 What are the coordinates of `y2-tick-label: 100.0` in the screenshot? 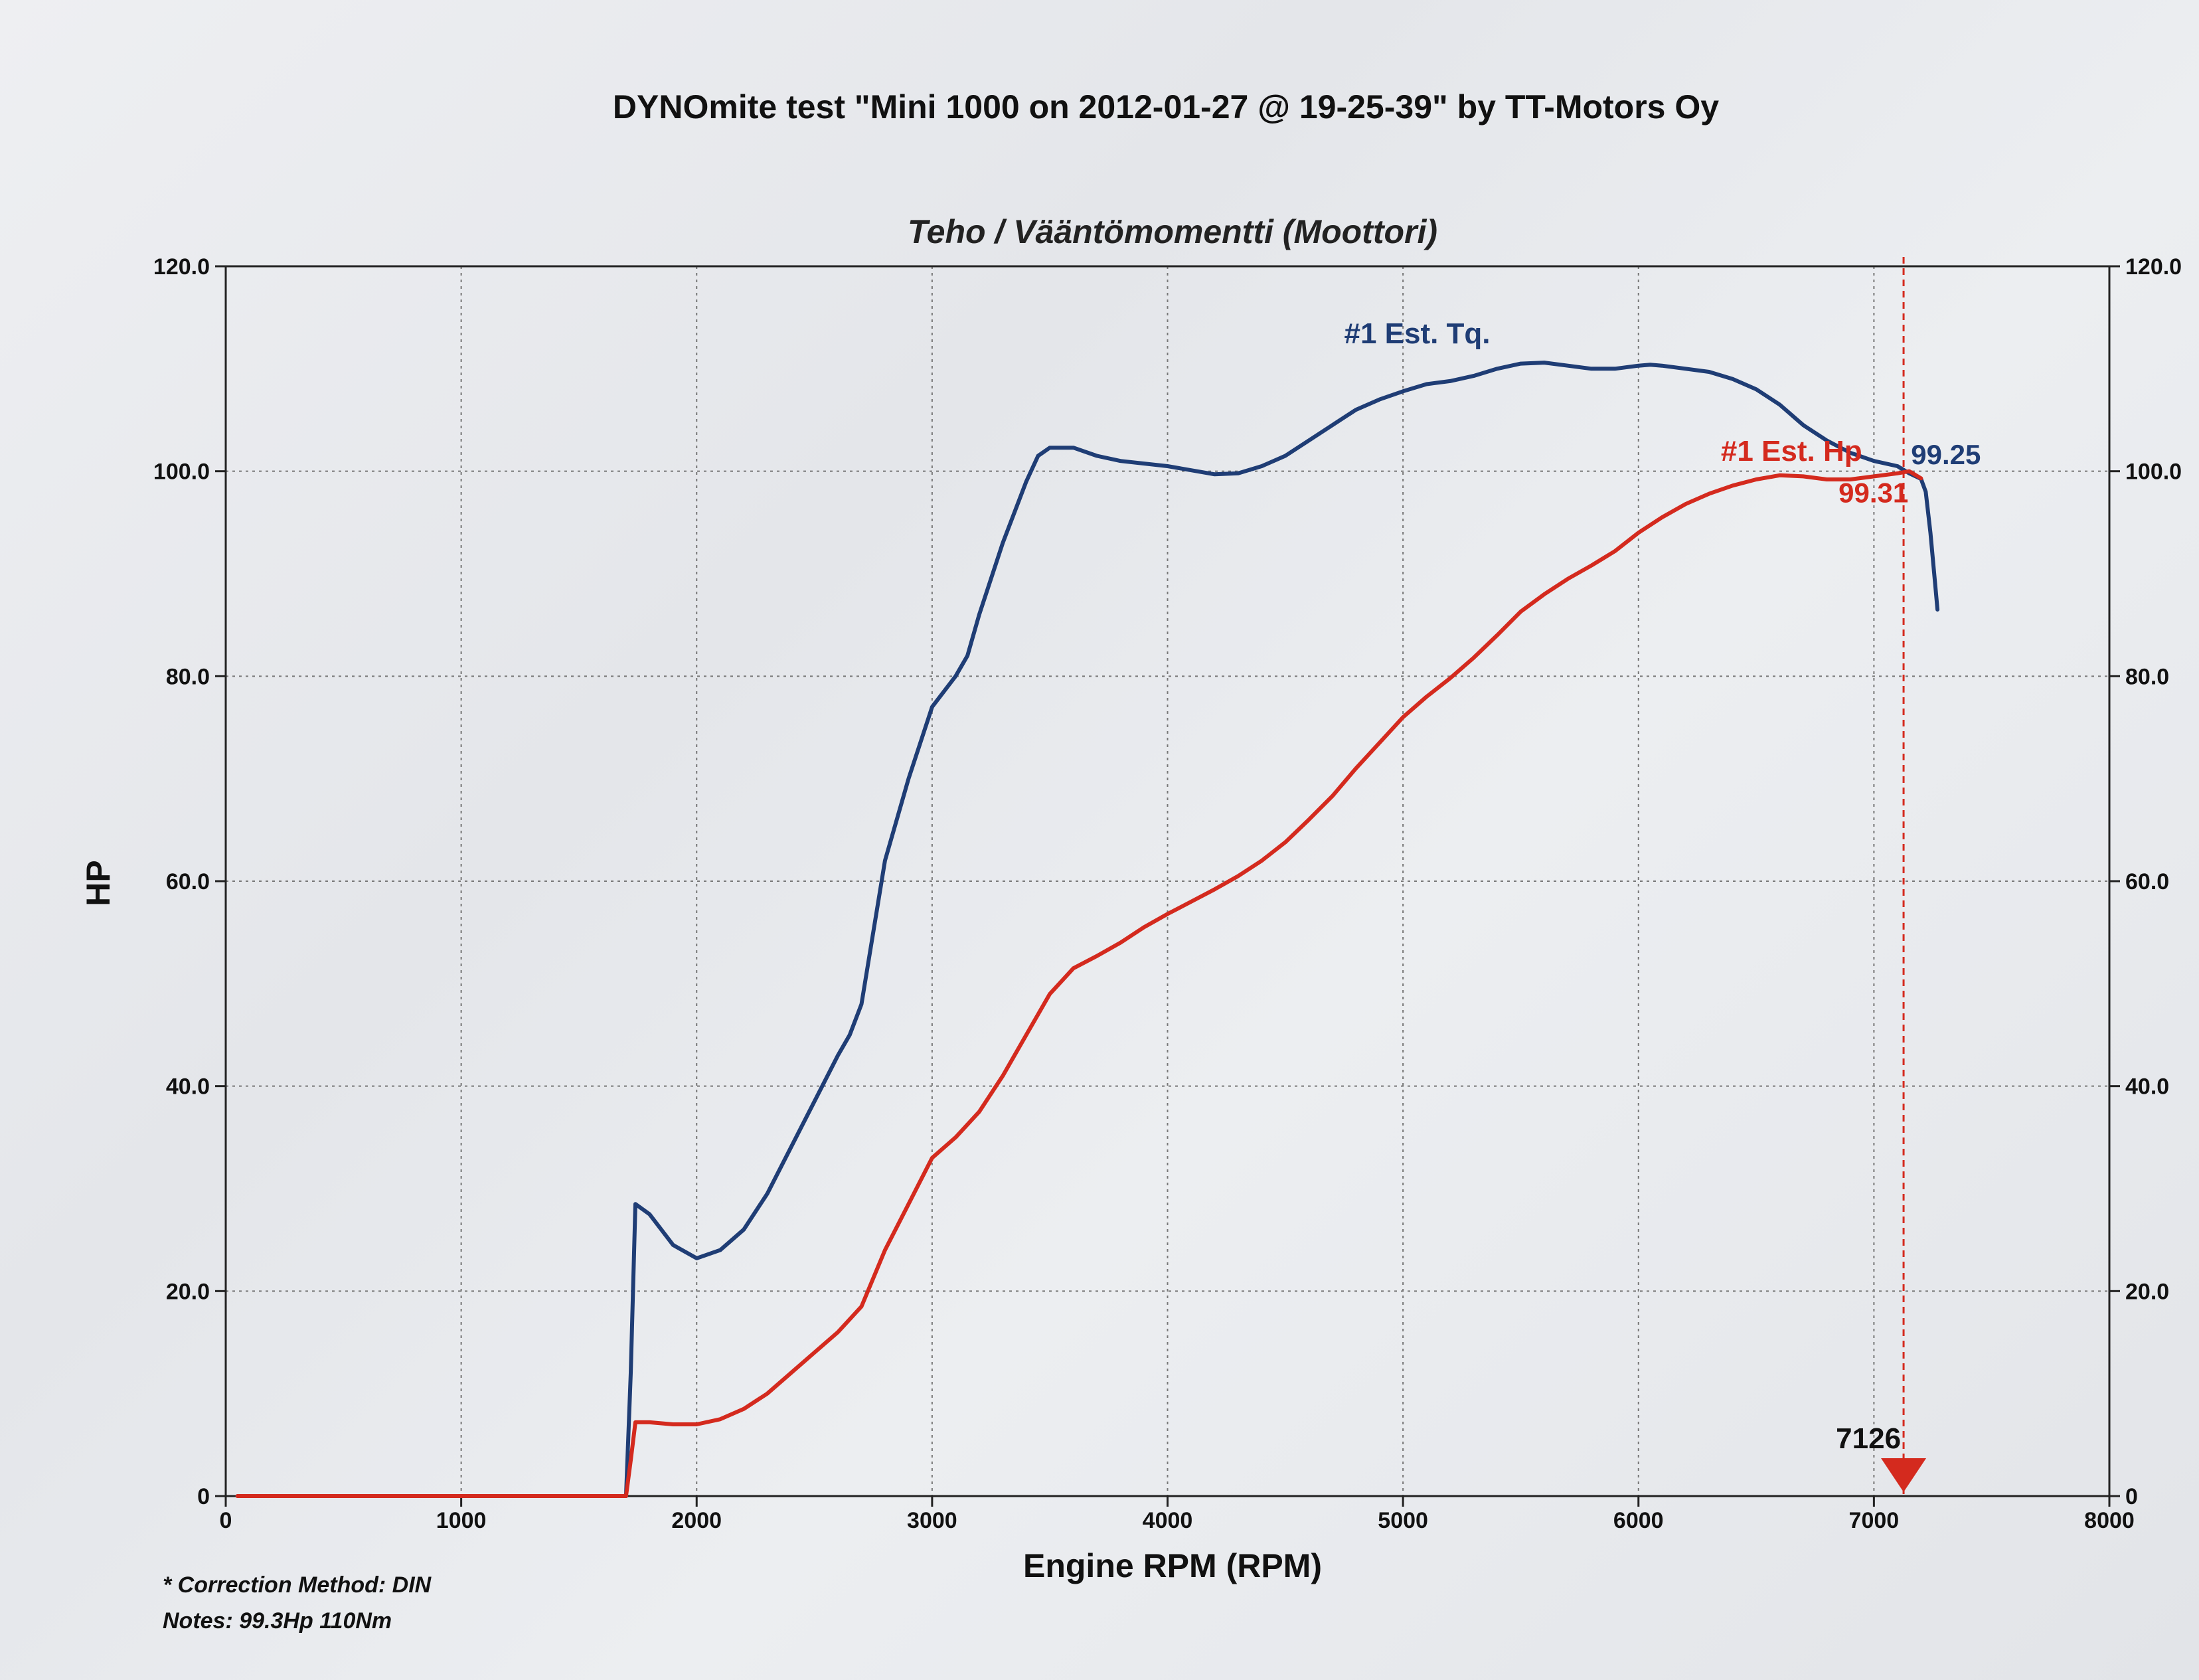 It's located at (2153, 473).